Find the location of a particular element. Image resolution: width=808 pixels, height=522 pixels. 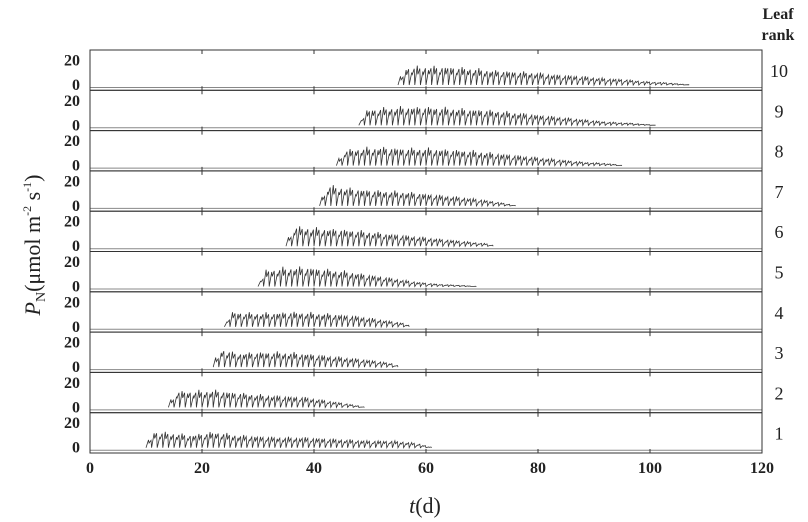

leaf-rank-9-trace is located at coordinates (507, 116).